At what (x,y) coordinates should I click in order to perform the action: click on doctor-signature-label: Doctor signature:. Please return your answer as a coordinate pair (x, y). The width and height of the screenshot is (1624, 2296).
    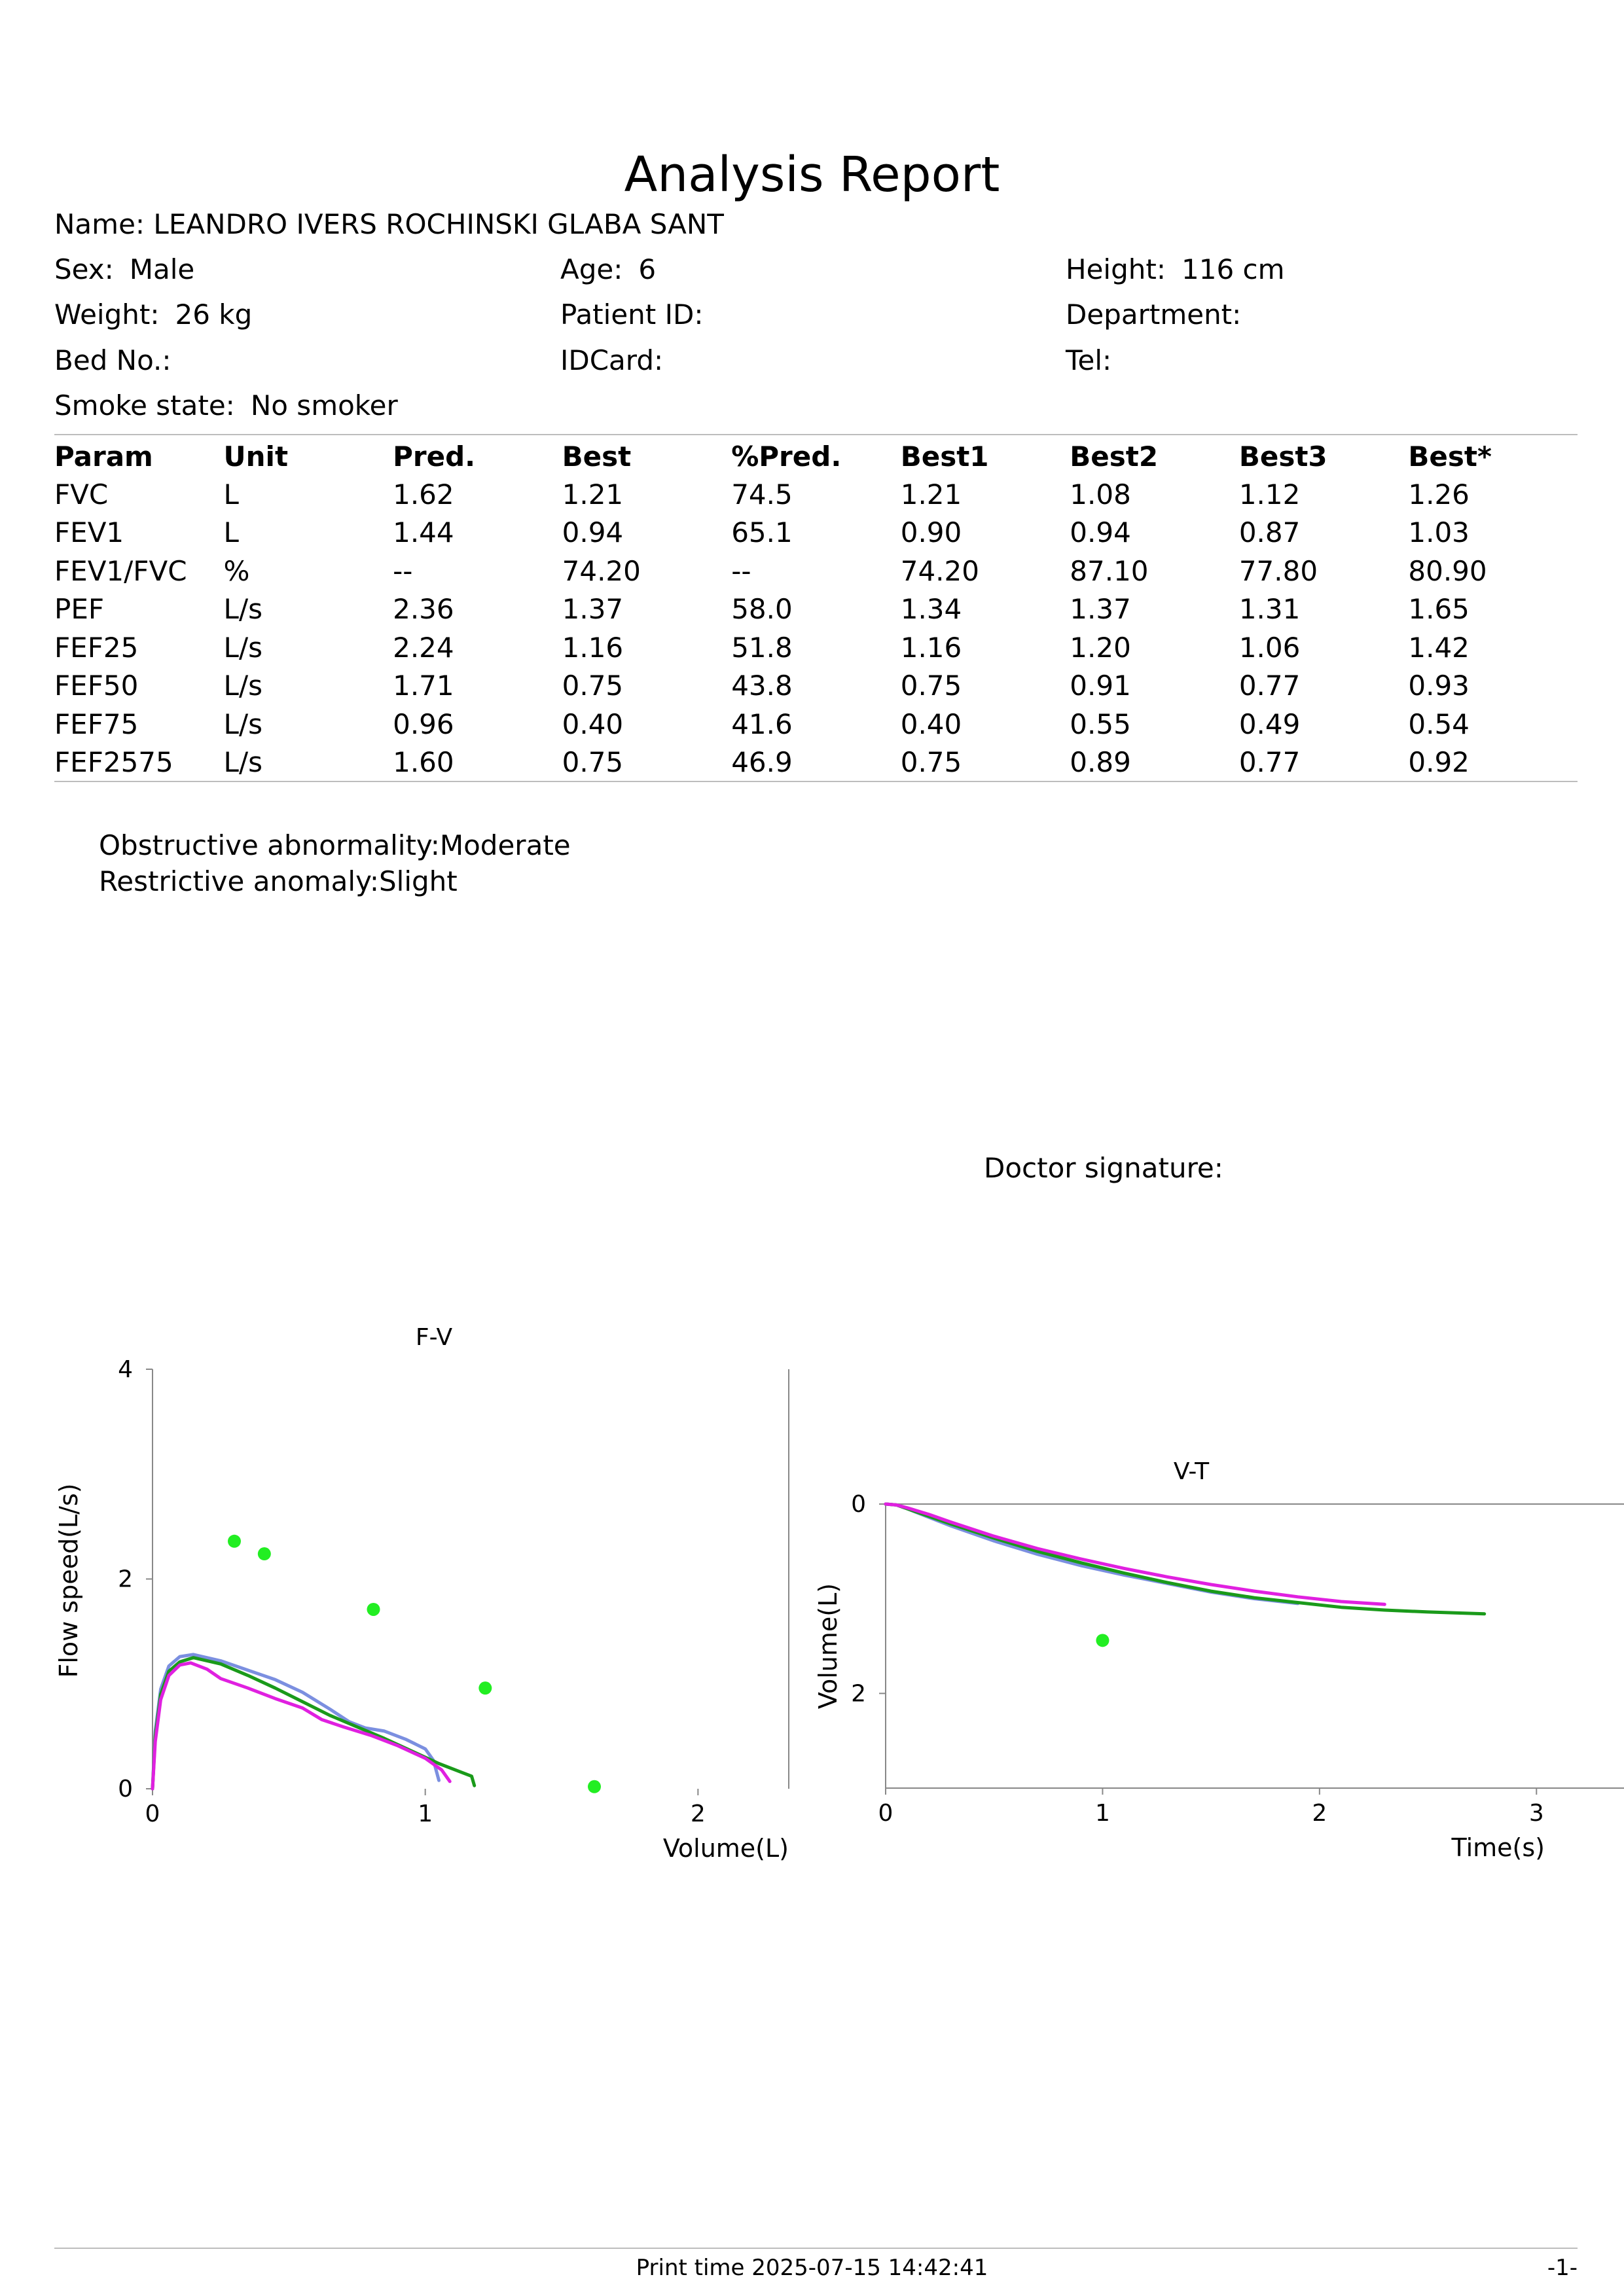
    Looking at the image, I should click on (1103, 1168).